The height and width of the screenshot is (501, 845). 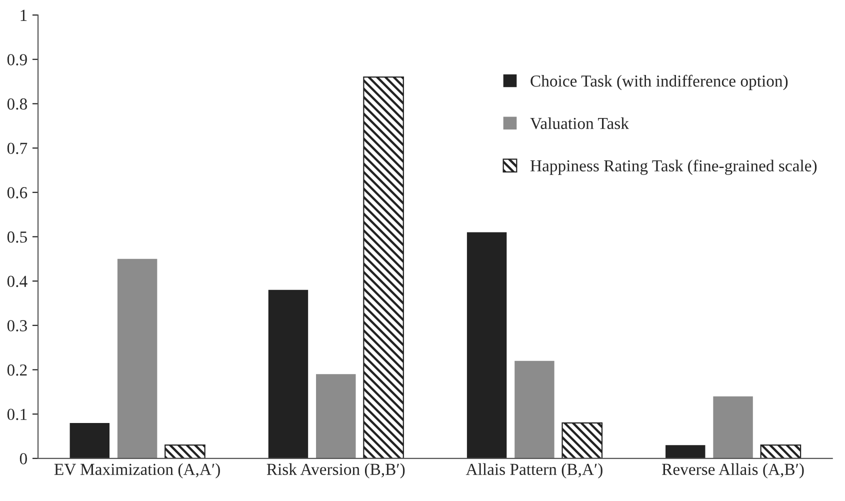 What do you see at coordinates (579, 123) in the screenshot?
I see `legend-label: Valuation Task` at bounding box center [579, 123].